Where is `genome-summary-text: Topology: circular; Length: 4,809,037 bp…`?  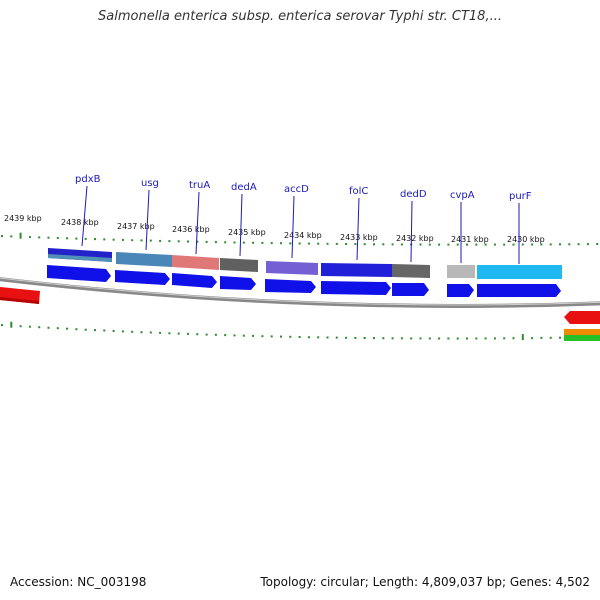 genome-summary-text: Topology: circular; Length: 4,809,037 bp… is located at coordinates (425, 582).